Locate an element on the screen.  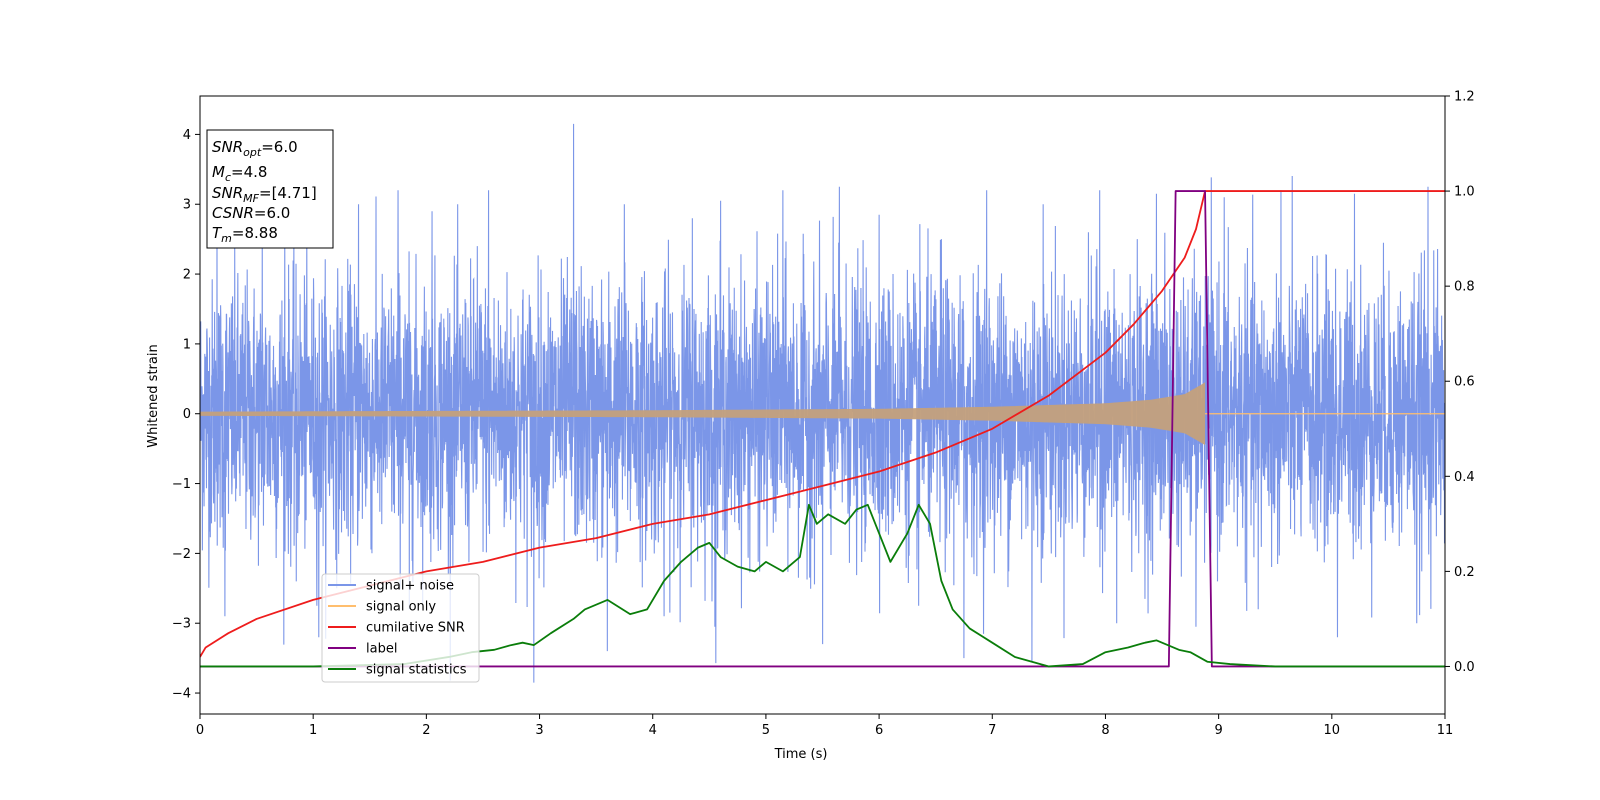
x-tick-label: 5 is located at coordinates (766, 730).